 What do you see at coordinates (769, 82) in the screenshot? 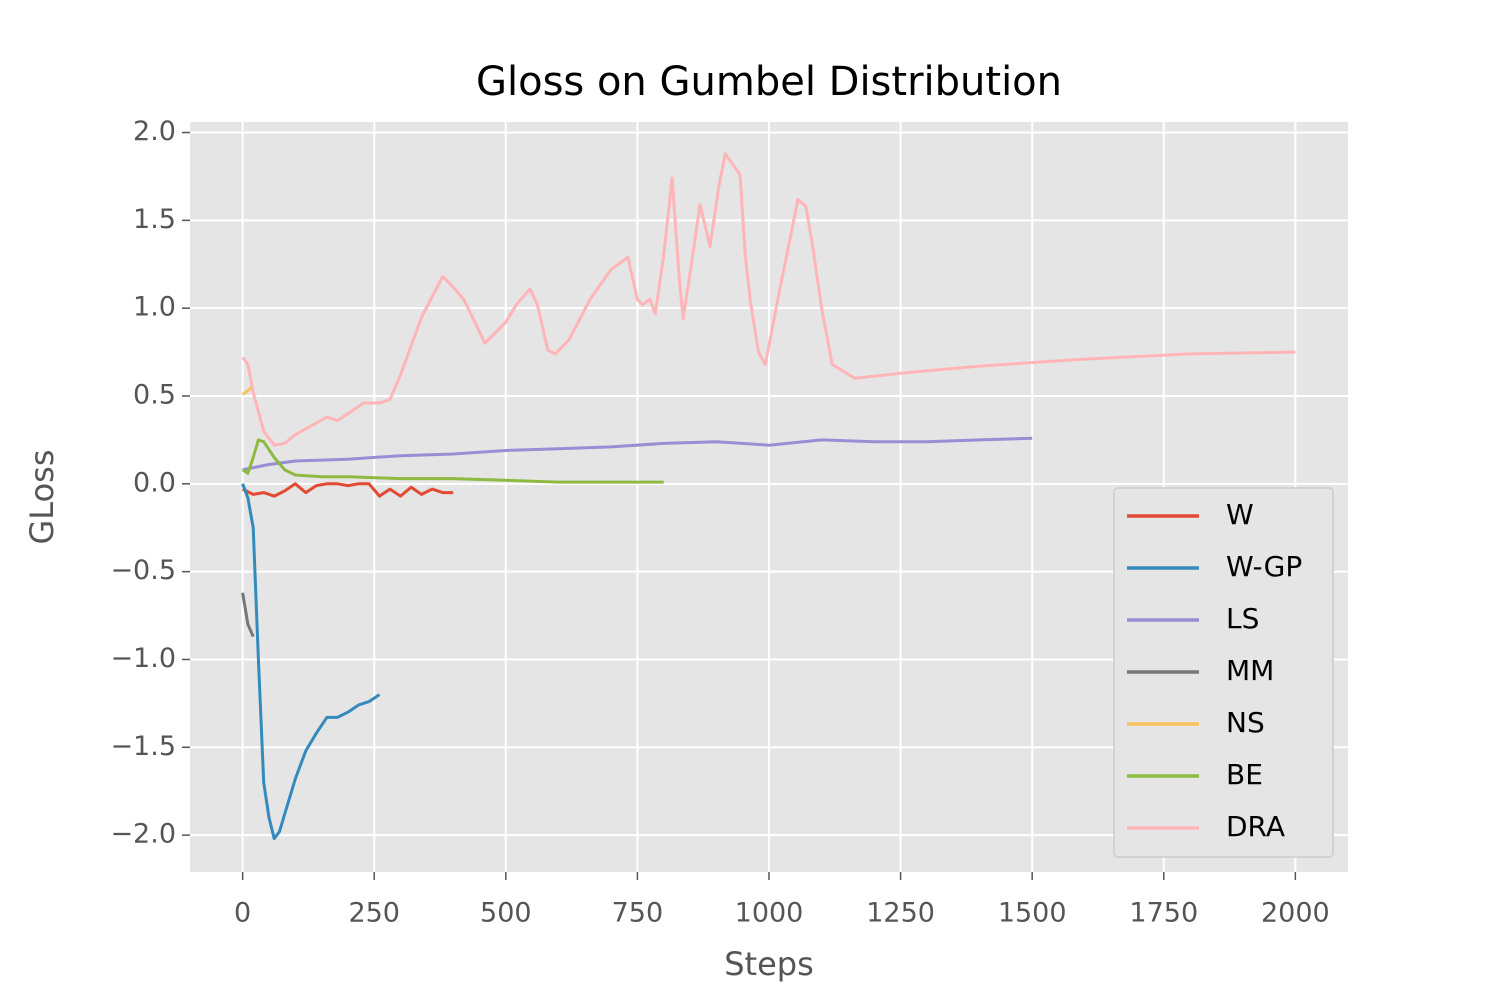
I see `chart-title: Gloss on Gumbel Distribution` at bounding box center [769, 82].